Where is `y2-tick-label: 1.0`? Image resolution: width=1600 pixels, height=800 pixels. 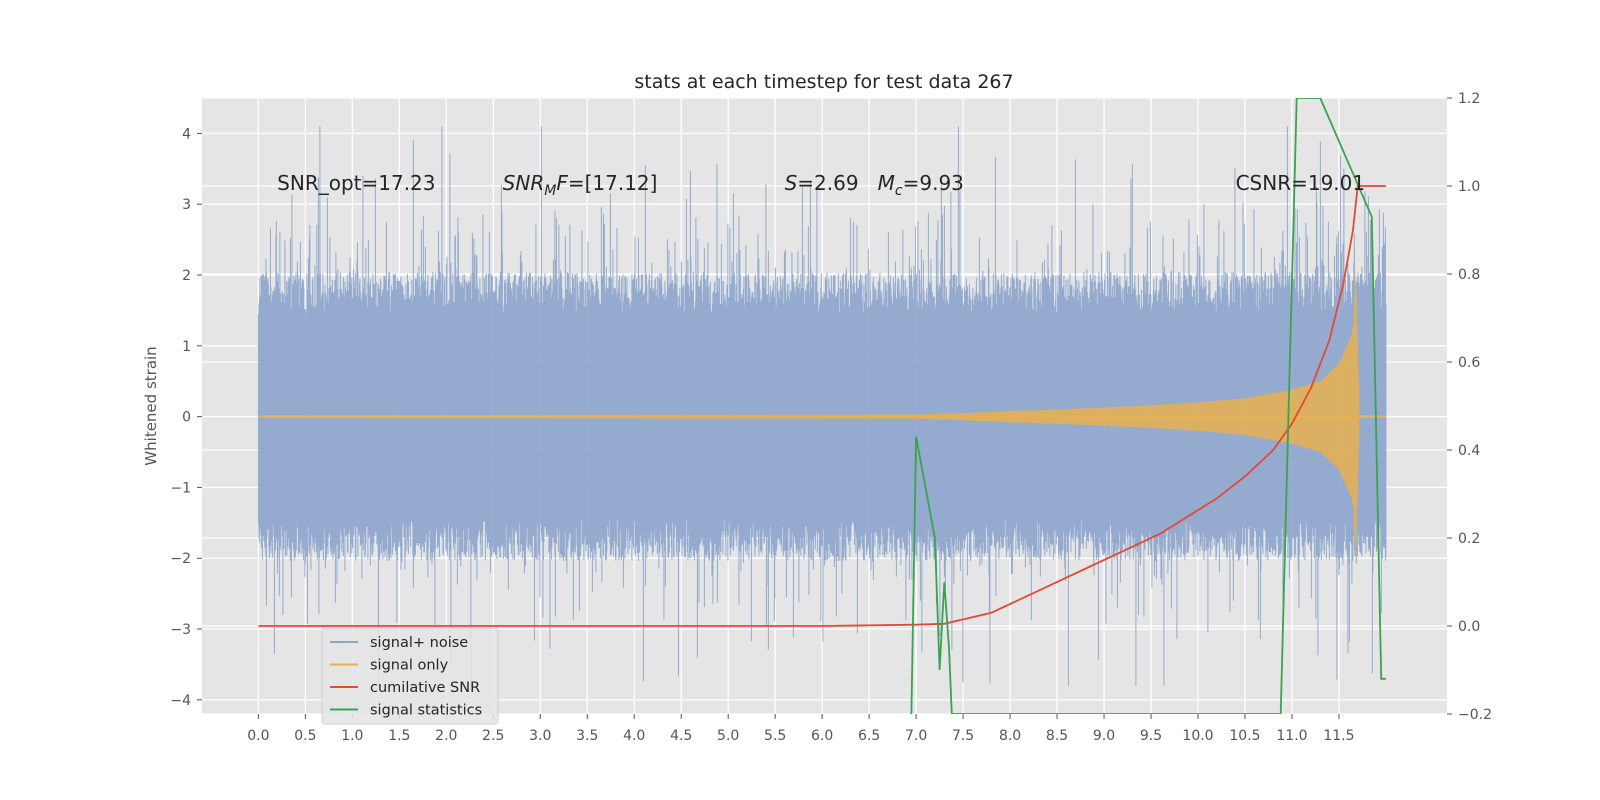 y2-tick-label: 1.0 is located at coordinates (1469, 187).